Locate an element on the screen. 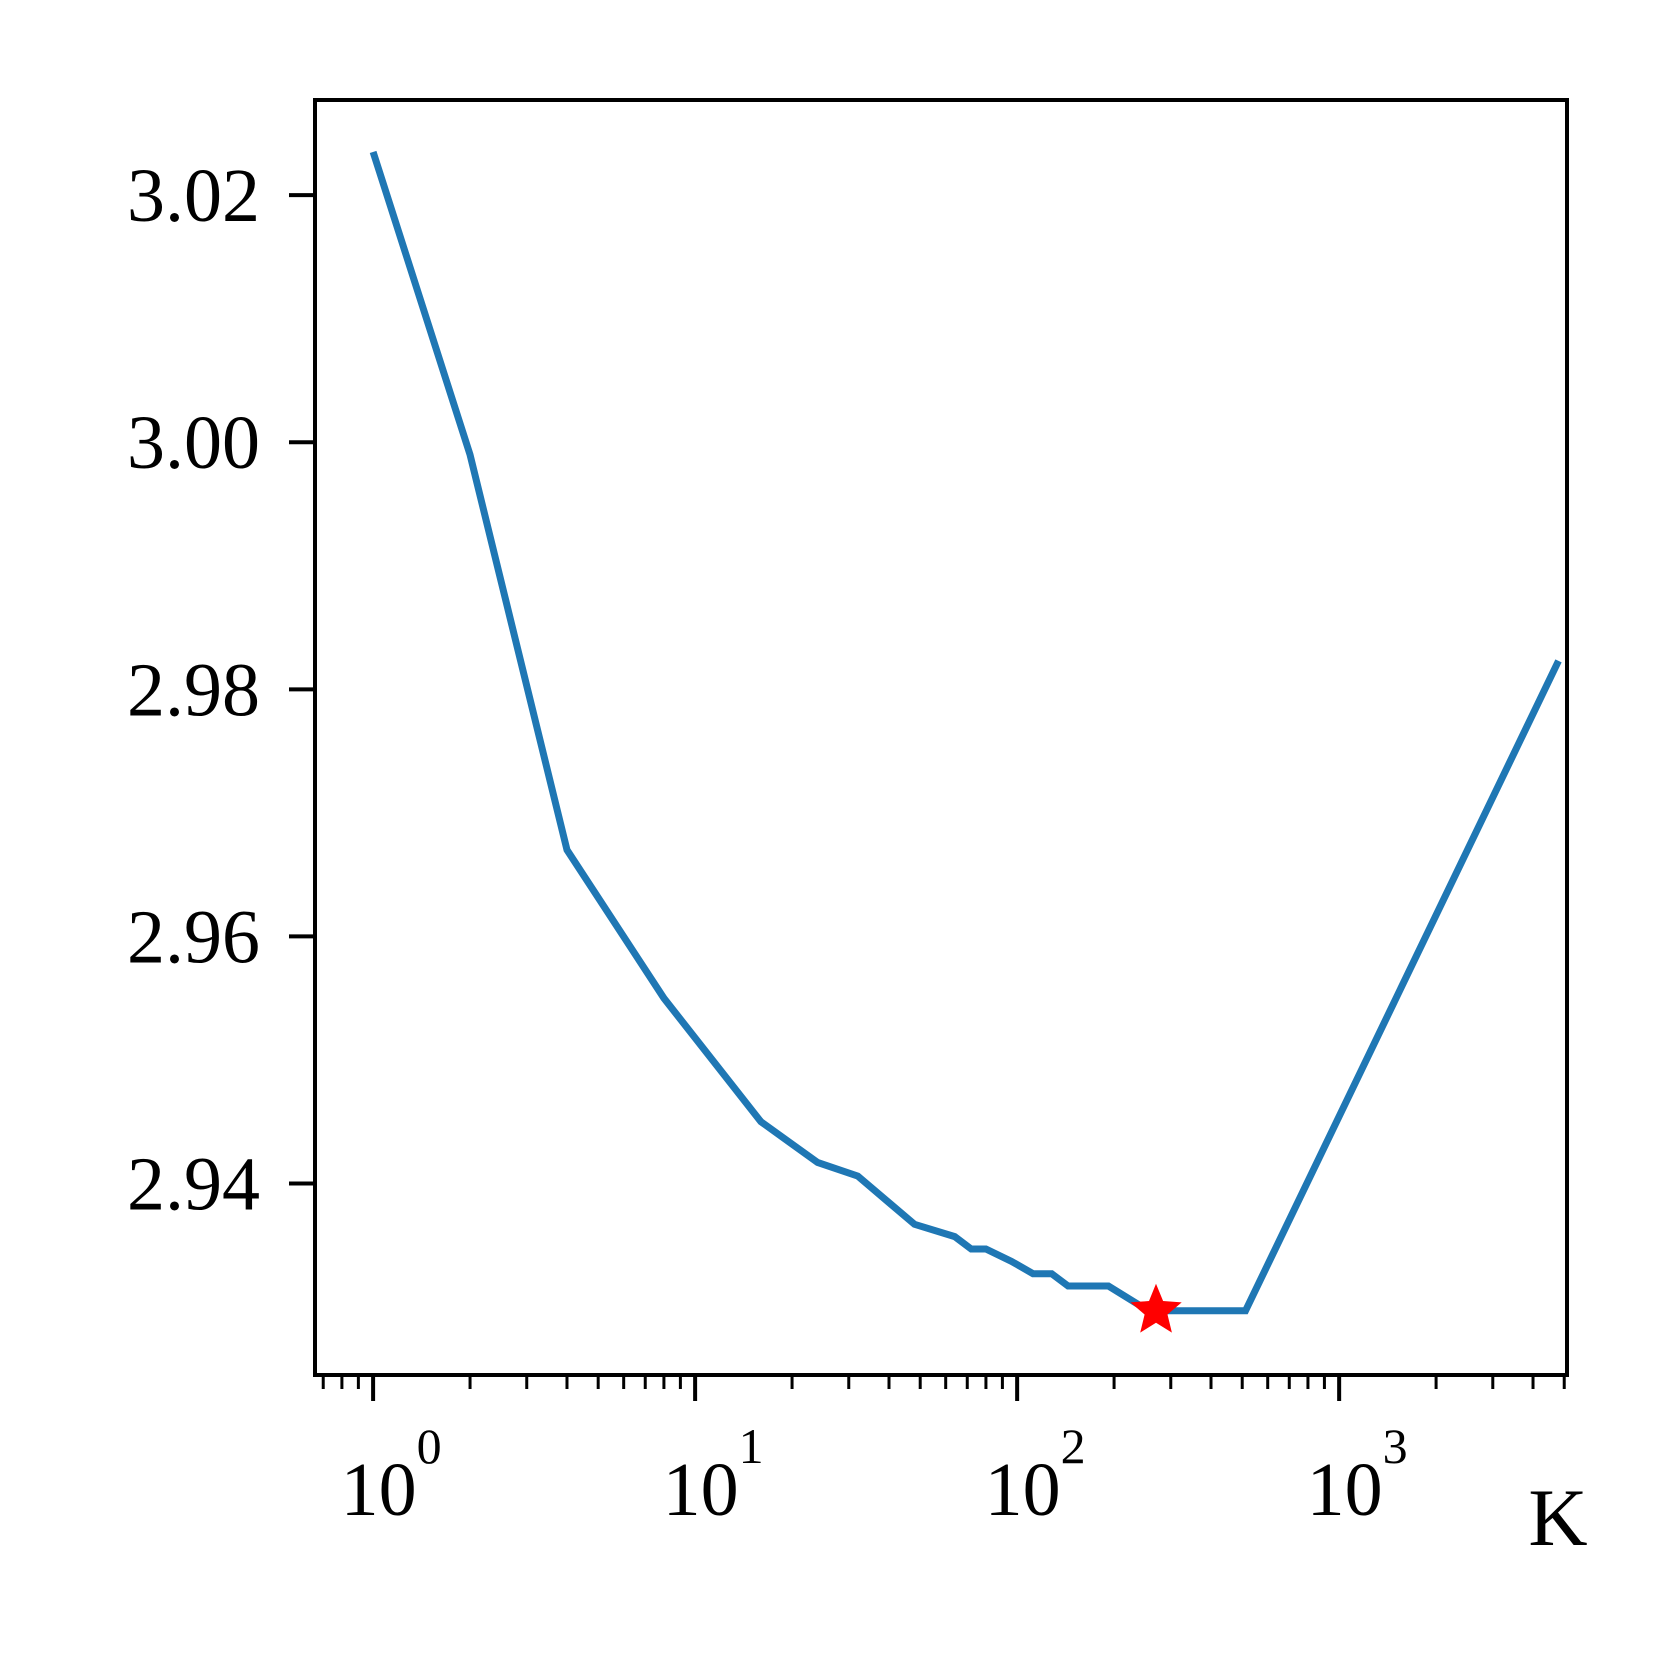 The height and width of the screenshot is (1661, 1661). x-tick-label: 10¹ is located at coordinates (713, 1475).